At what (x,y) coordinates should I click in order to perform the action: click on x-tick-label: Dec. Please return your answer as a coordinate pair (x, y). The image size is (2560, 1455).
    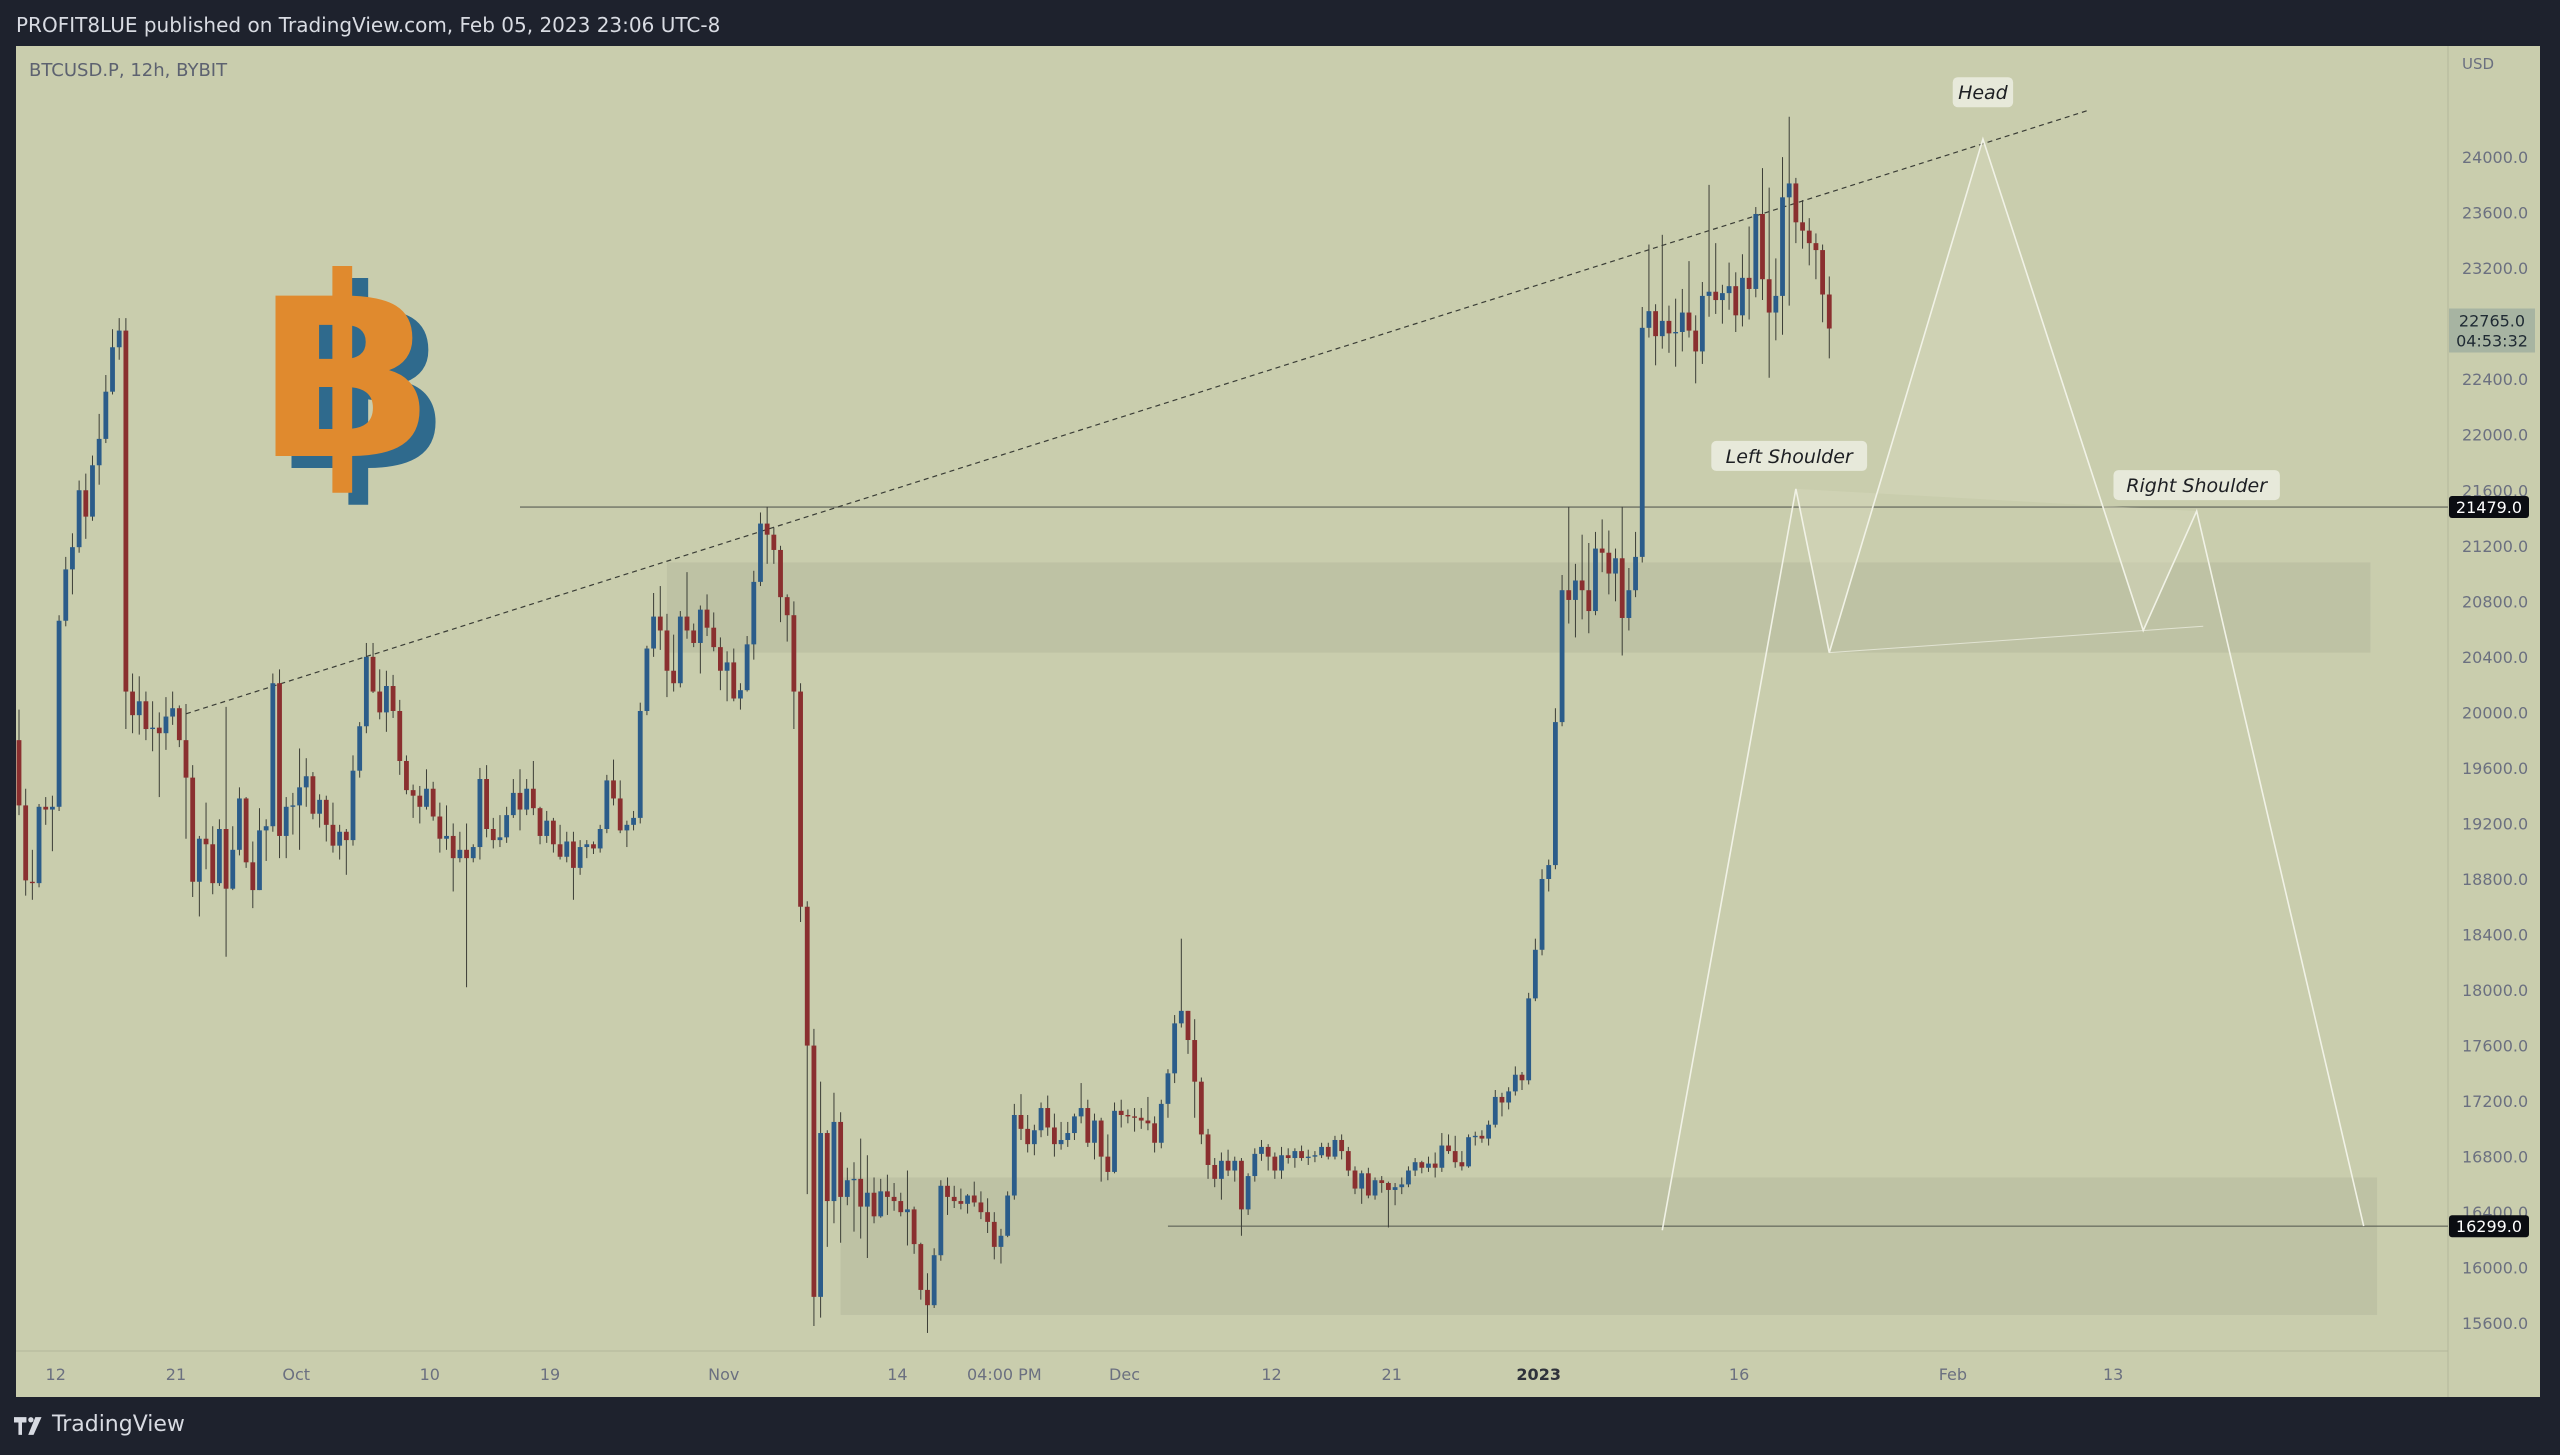
    Looking at the image, I should click on (1124, 1374).